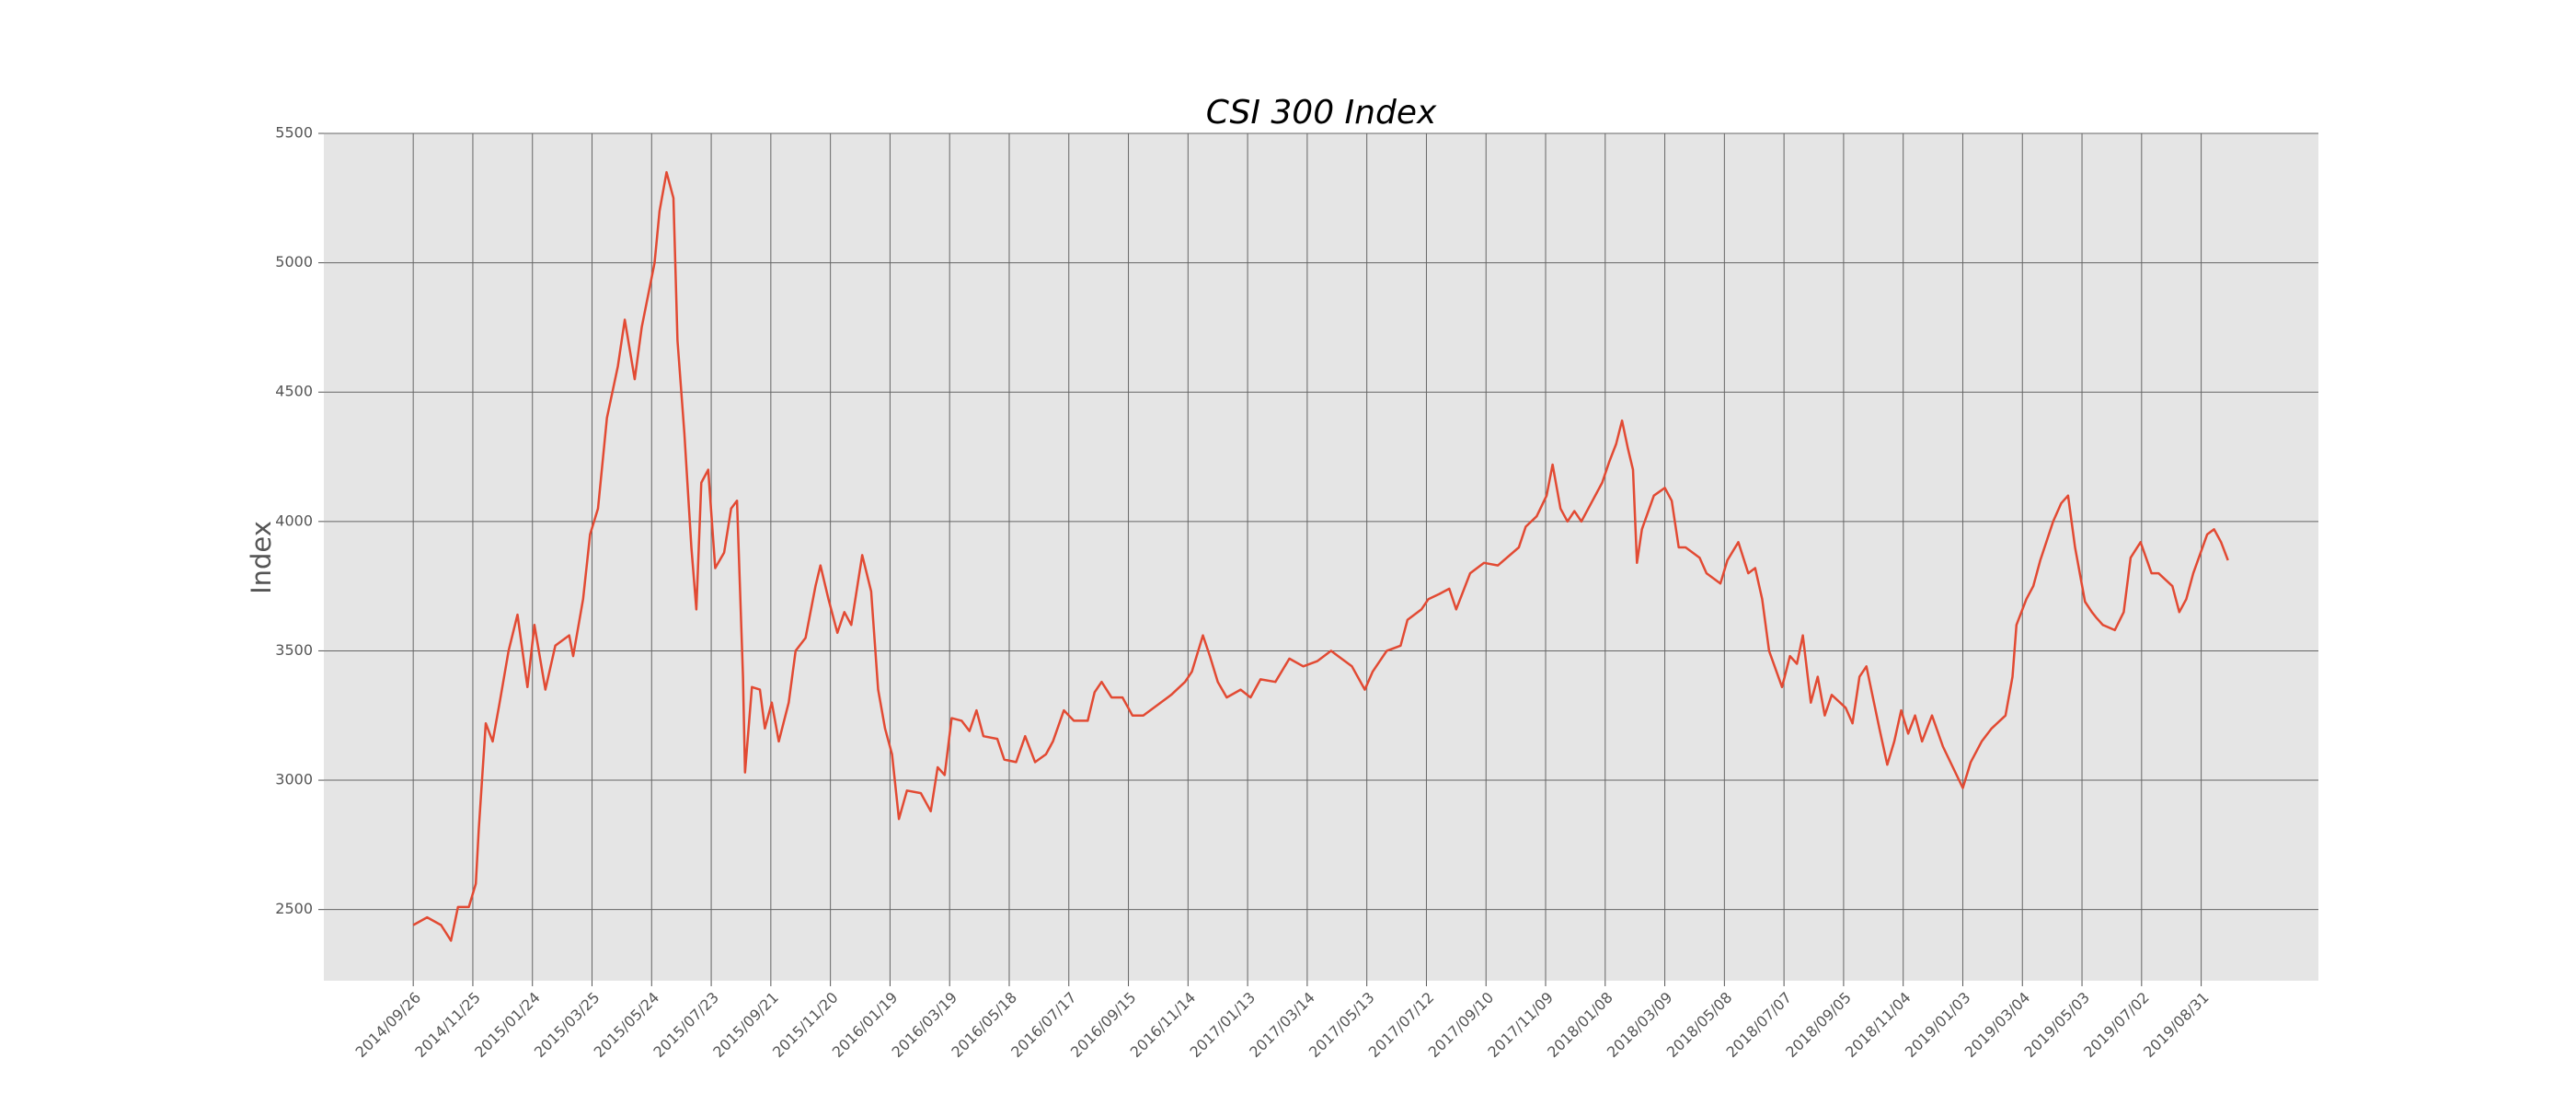  What do you see at coordinates (1321, 113) in the screenshot?
I see `chart-title: CSI 300 Index` at bounding box center [1321, 113].